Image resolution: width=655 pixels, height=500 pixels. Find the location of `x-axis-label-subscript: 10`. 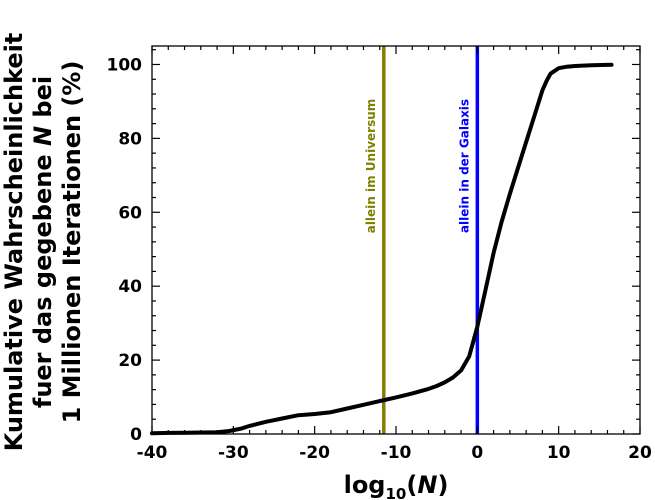

x-axis-label-subscript: 10 is located at coordinates (396, 492).